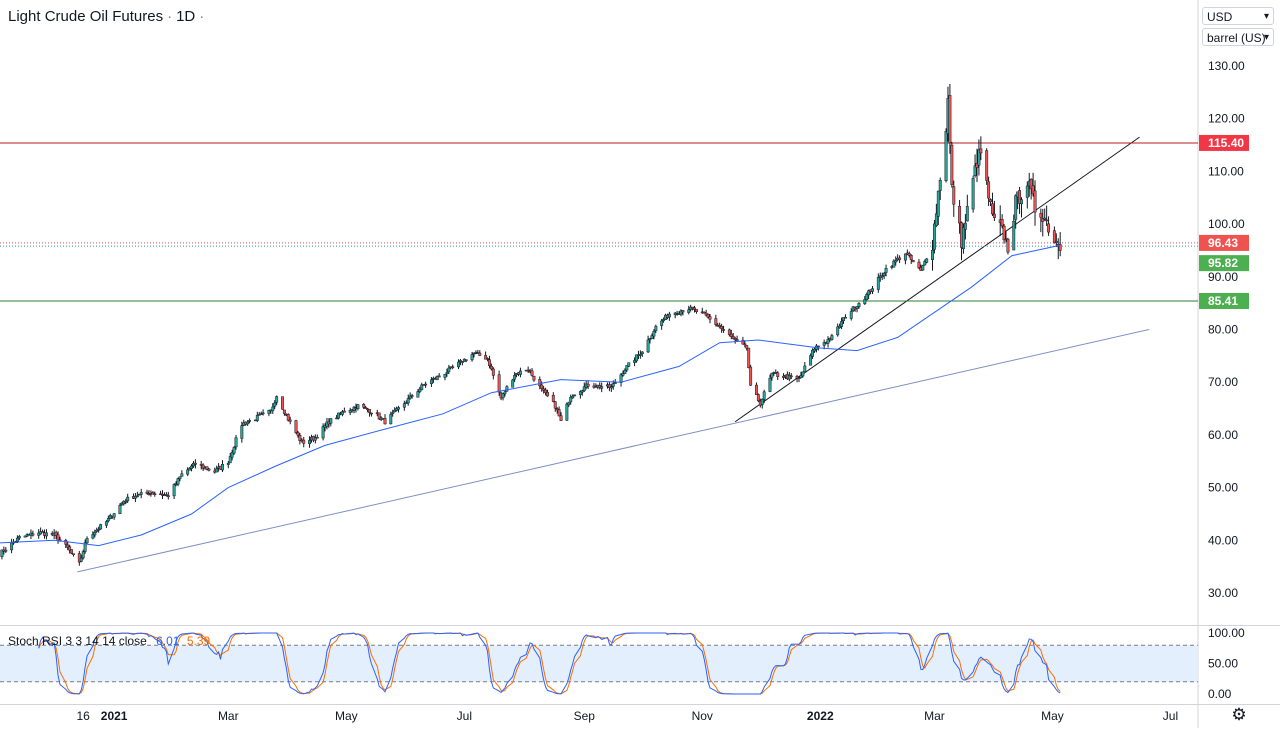  Describe the element at coordinates (1223, 540) in the screenshot. I see `price-tick-label: 40.00` at that location.